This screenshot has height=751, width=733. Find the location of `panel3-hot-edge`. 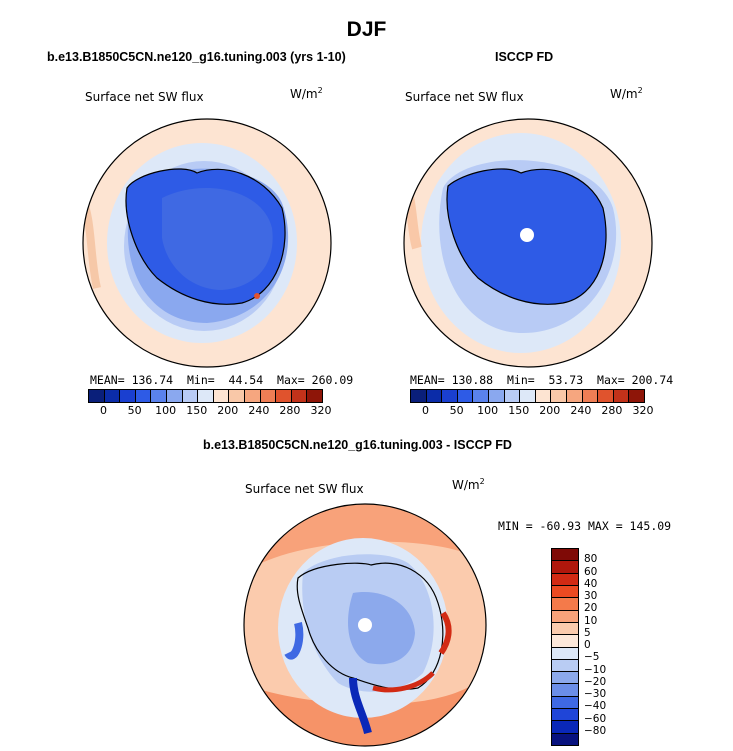

panel3-hot-edge is located at coordinates (445, 633).